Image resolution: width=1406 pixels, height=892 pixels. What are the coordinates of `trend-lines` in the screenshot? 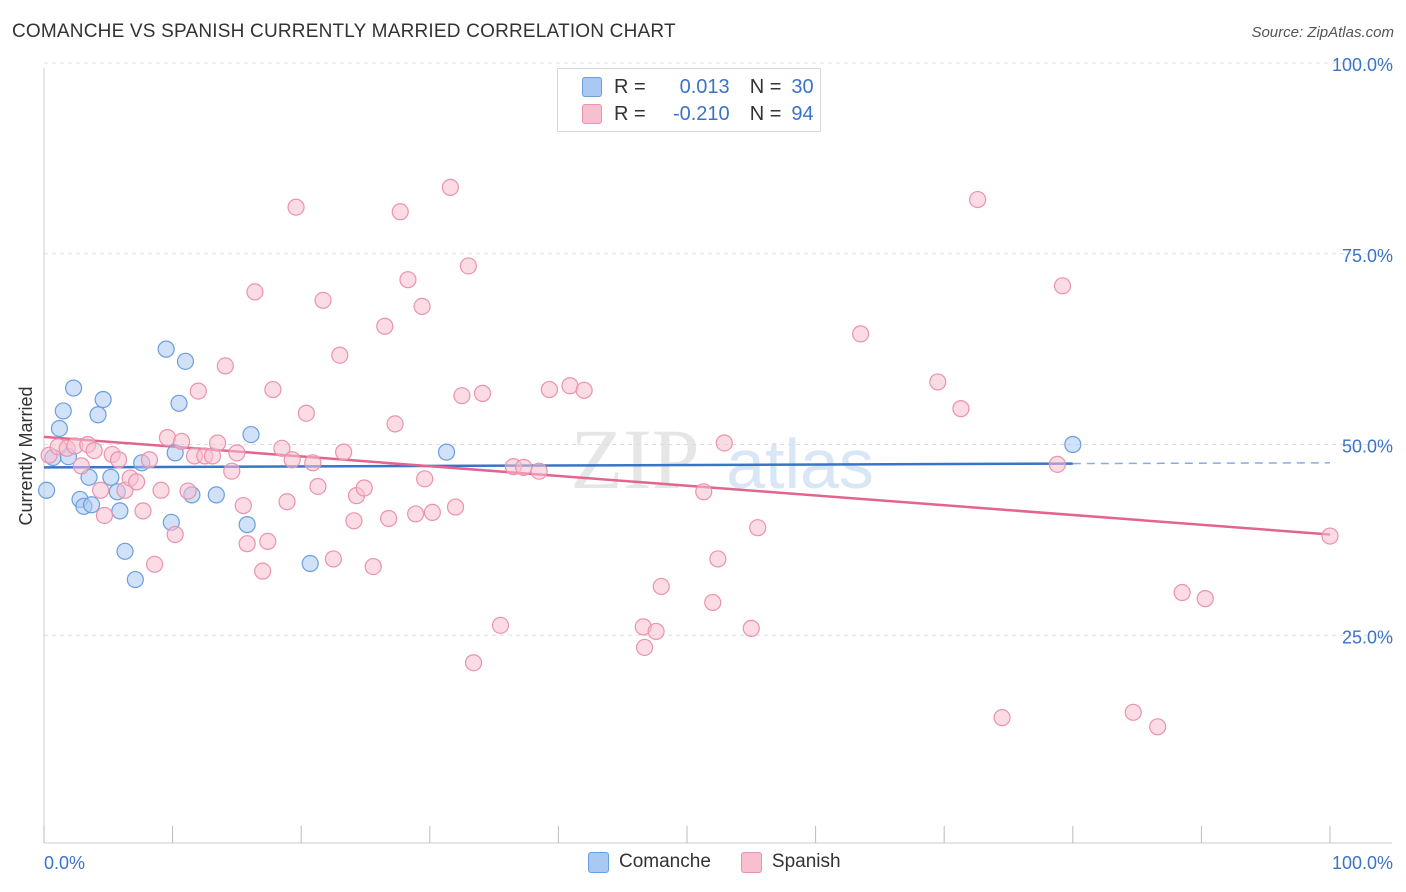 It's located at (687, 485).